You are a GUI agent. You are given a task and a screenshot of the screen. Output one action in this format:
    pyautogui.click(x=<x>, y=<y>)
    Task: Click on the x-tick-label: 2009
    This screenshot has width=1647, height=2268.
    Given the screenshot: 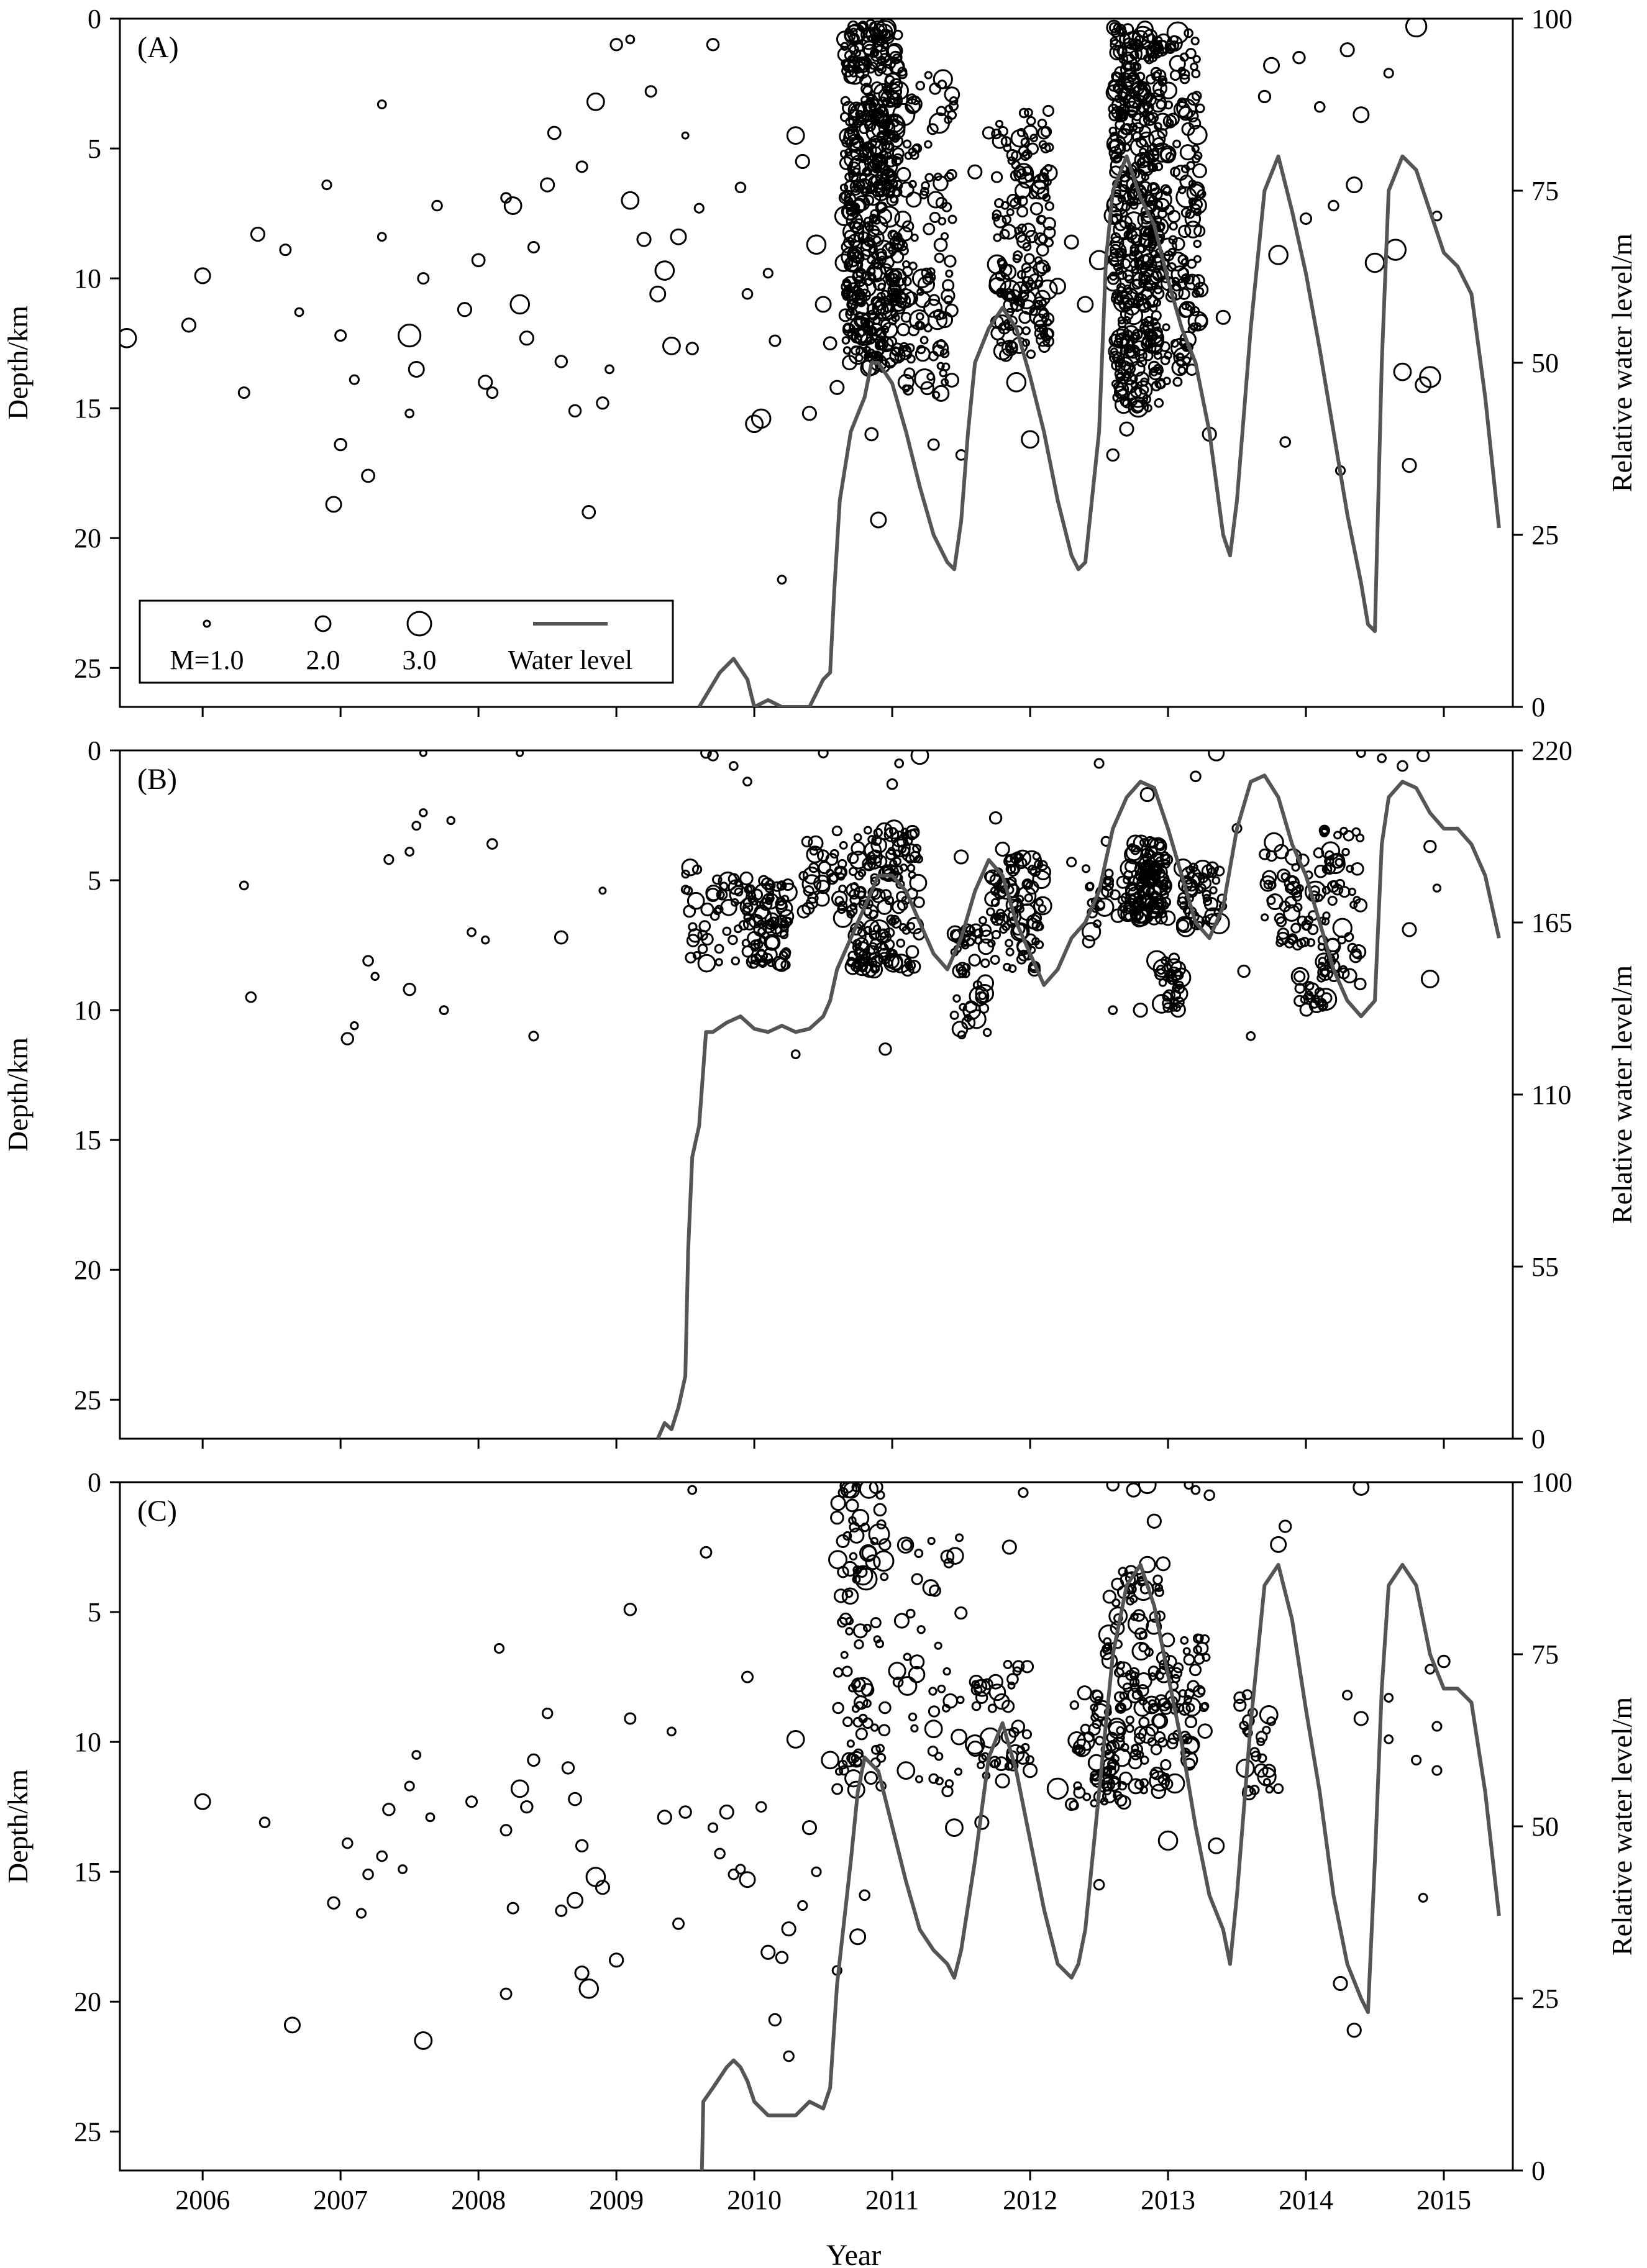 What is the action you would take?
    pyautogui.click(x=616, y=2200)
    